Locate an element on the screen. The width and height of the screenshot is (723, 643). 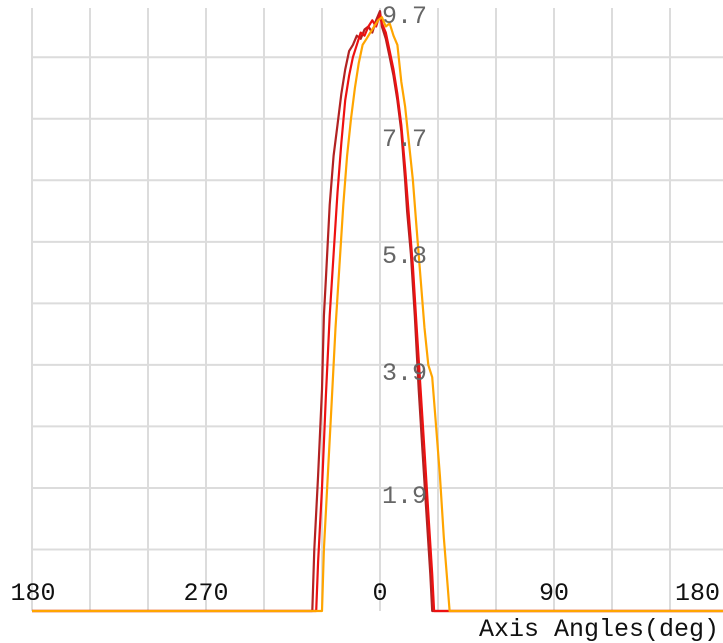
y-tick-label: 9.7 is located at coordinates (404, 16).